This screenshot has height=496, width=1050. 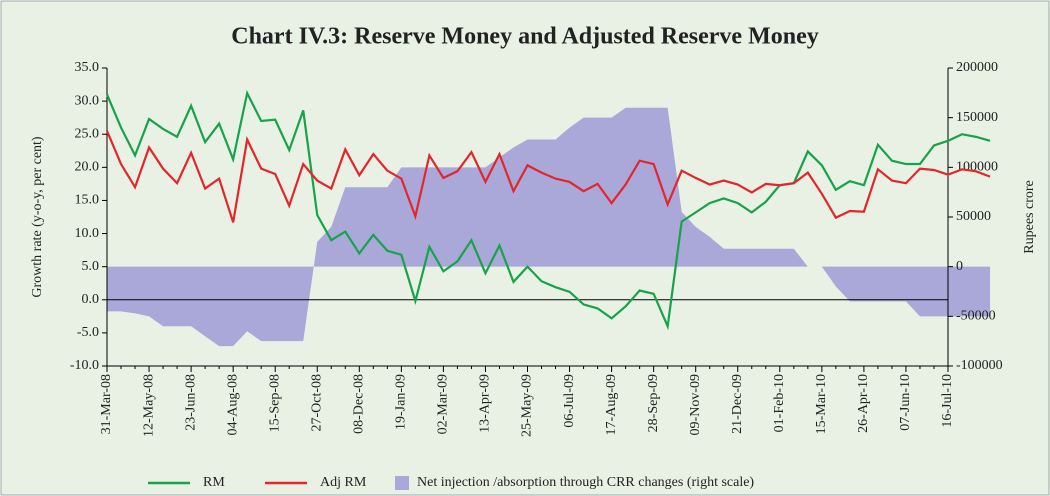 What do you see at coordinates (274, 403) in the screenshot?
I see `x-tick-label: 15-Sep-08` at bounding box center [274, 403].